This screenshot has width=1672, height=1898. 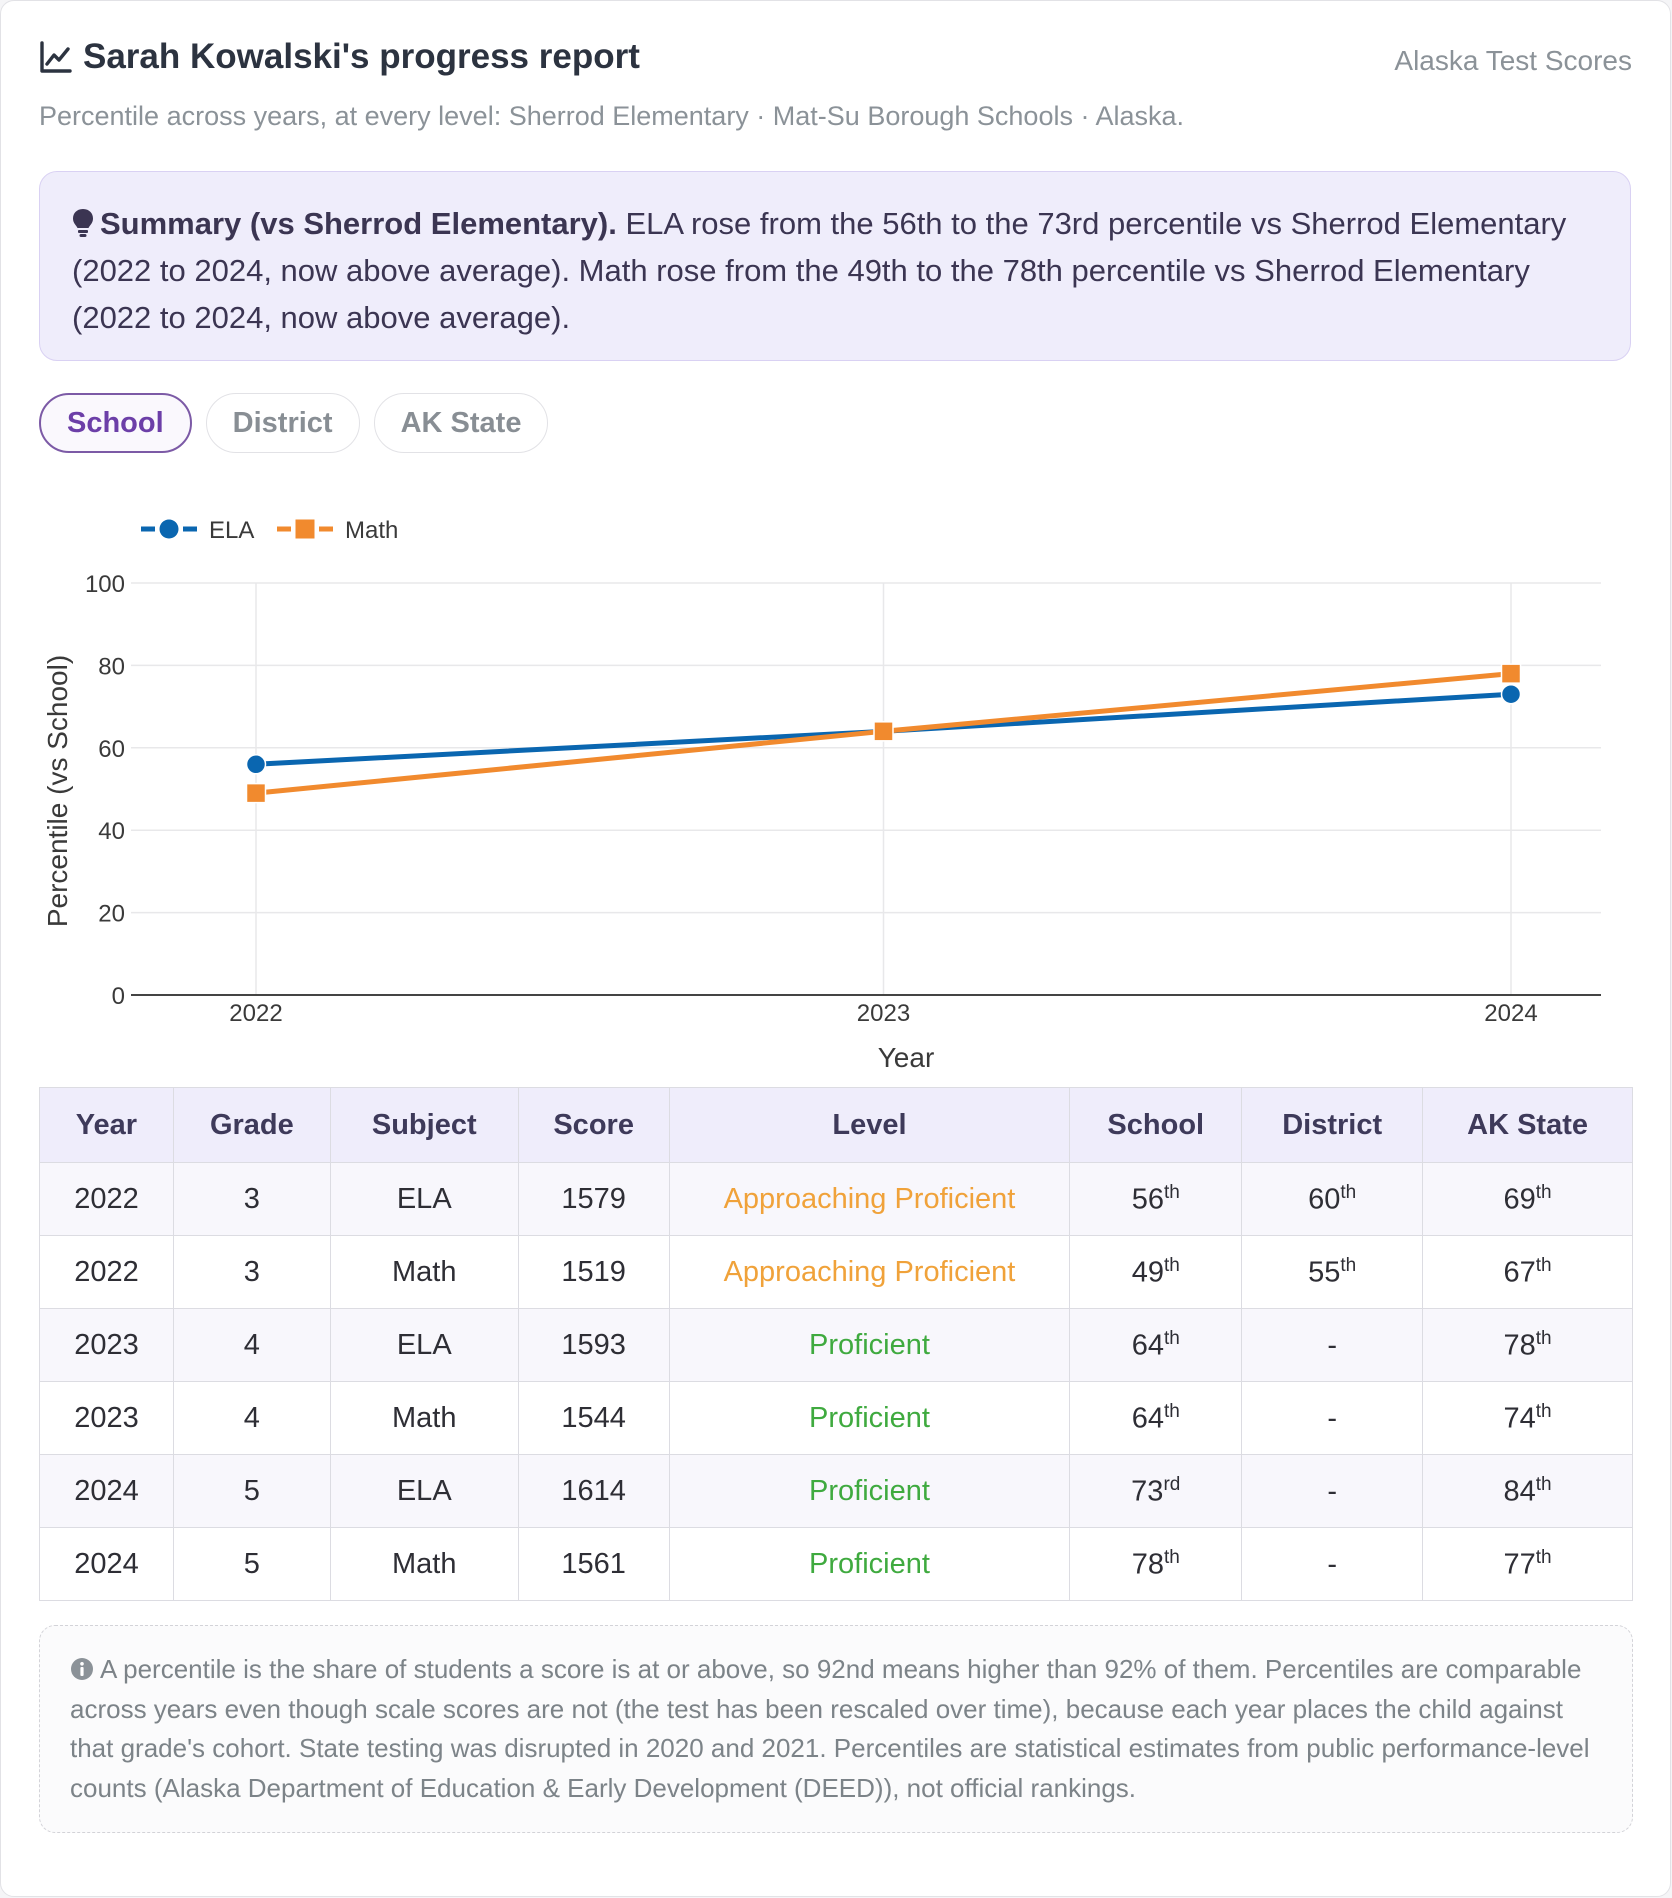 I want to click on header-level: Level, so click(x=869, y=1125).